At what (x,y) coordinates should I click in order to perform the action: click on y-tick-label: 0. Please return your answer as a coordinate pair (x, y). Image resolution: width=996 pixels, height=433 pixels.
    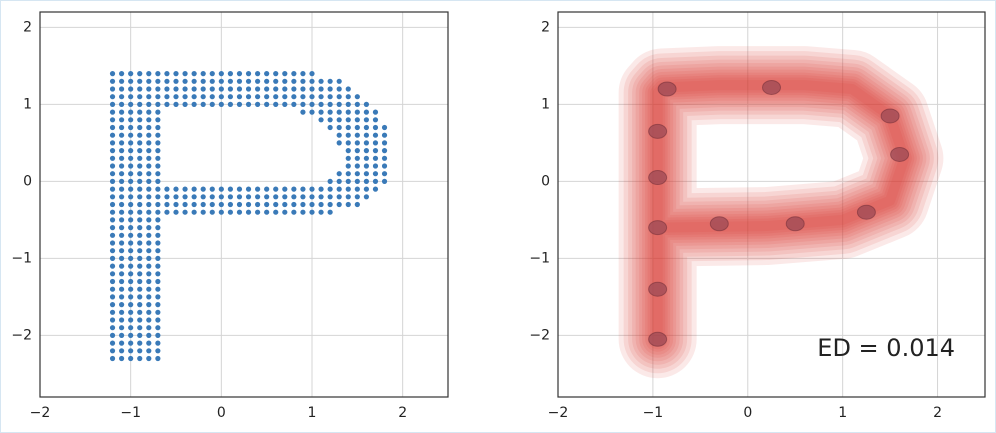
    Looking at the image, I should click on (27, 181).